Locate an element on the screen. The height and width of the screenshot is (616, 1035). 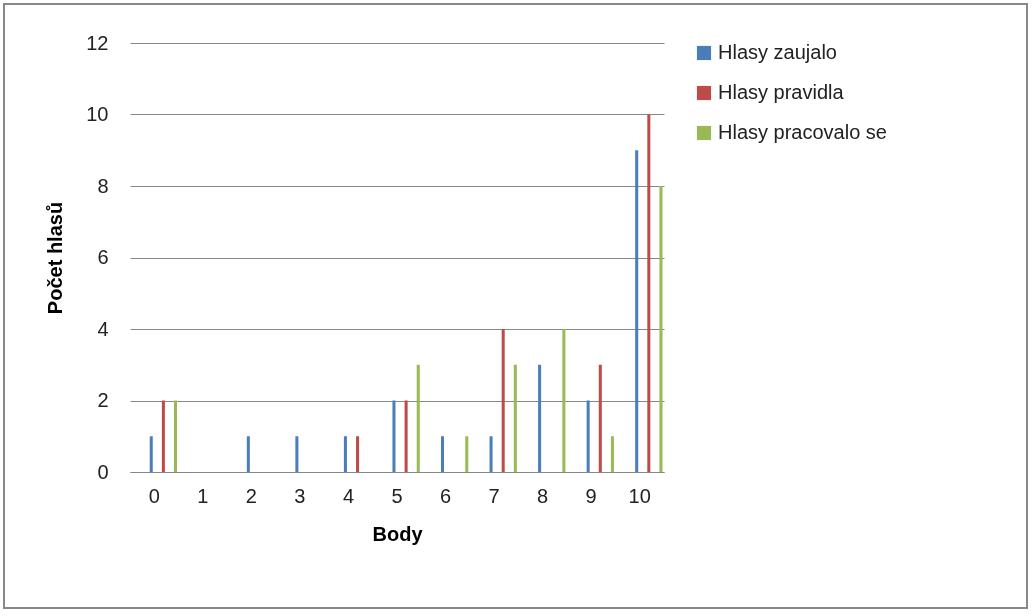
y-tick-label: 12 is located at coordinates (97, 42).